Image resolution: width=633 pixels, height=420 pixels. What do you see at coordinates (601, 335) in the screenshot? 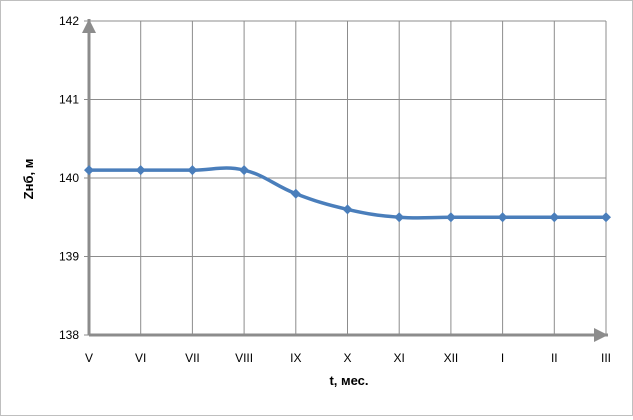
I see `x-axis-arrow` at bounding box center [601, 335].